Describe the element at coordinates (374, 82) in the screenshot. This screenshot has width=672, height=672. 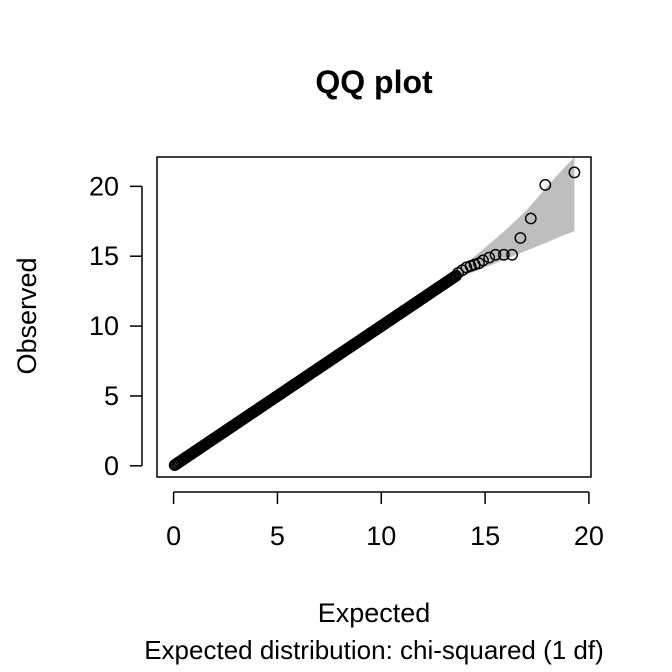
I see `chart-title: QQ plot` at that location.